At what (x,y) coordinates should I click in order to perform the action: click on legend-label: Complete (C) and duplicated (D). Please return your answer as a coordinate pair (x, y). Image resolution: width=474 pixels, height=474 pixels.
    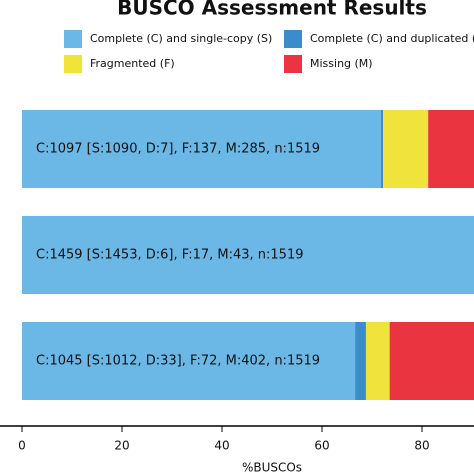
    Looking at the image, I should click on (392, 38).